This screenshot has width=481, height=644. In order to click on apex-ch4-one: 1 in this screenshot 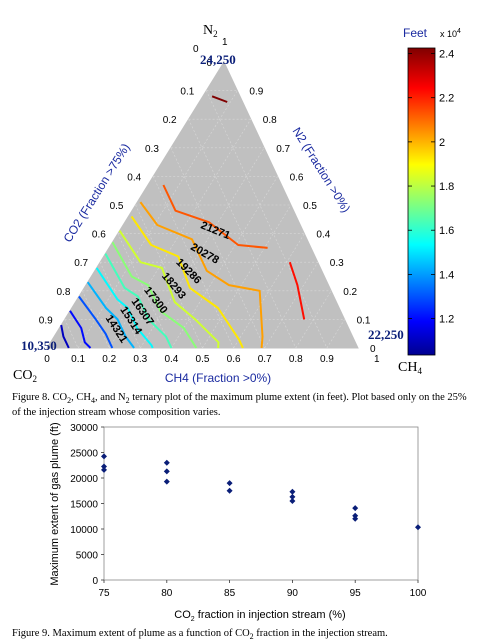, I will do `click(377, 359)`.